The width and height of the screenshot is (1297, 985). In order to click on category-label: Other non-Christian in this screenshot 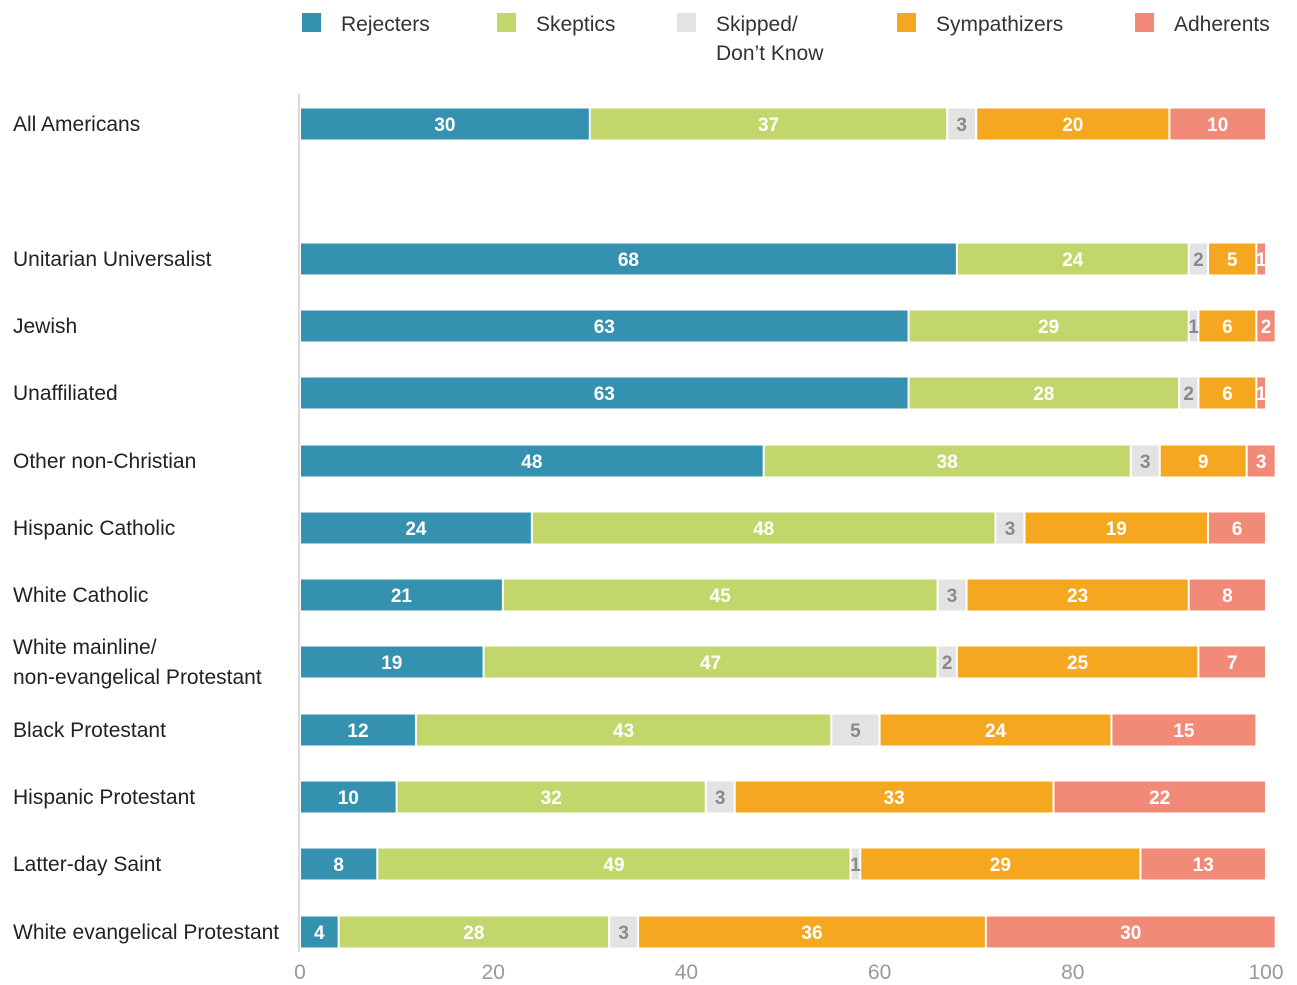, I will do `click(104, 461)`.